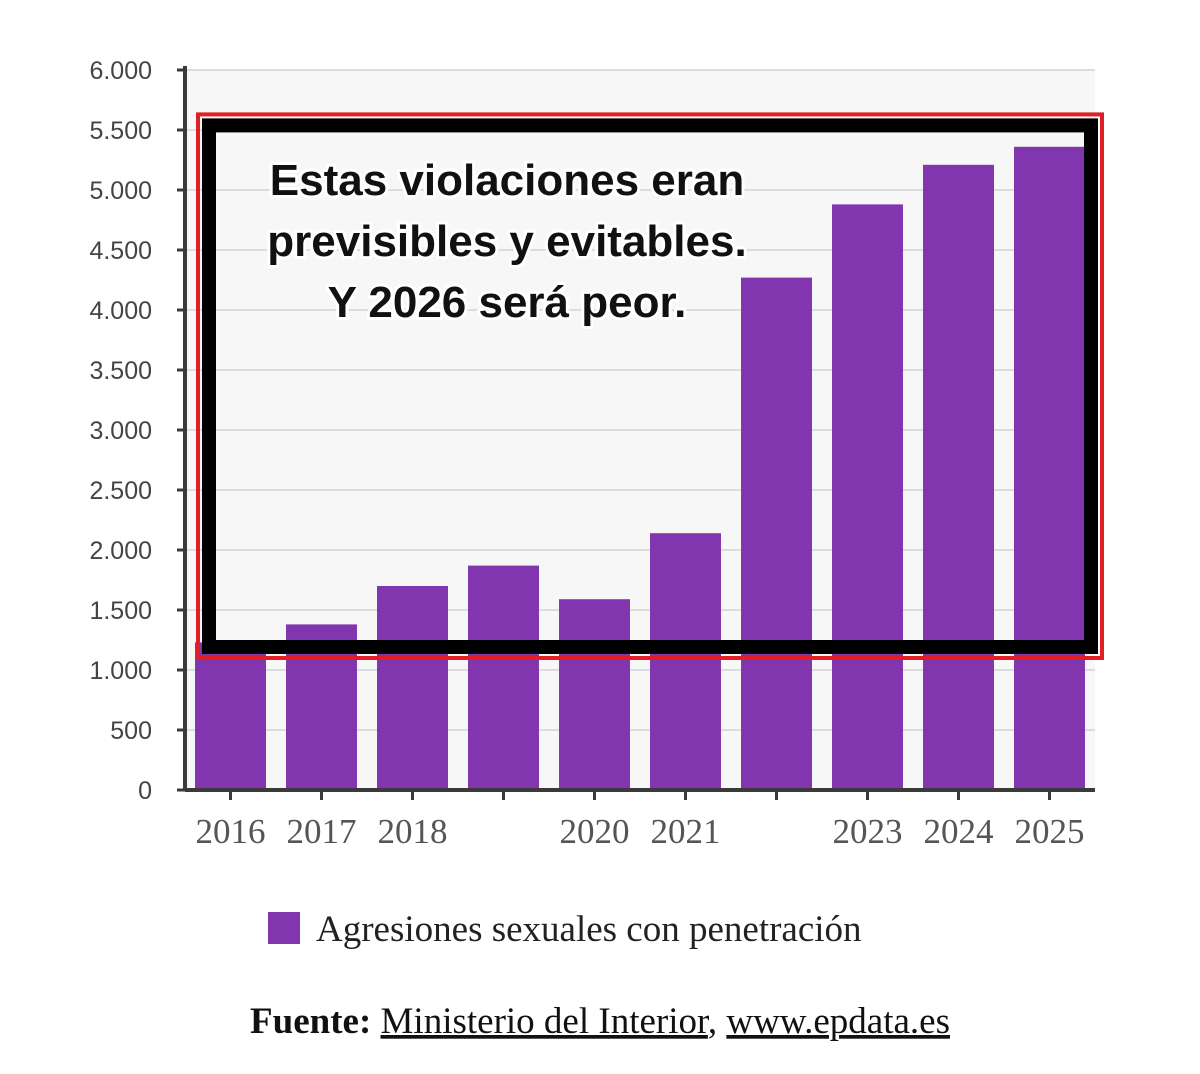 This screenshot has height=1074, width=1200. I want to click on y-tick-label: 5.500, so click(120, 131).